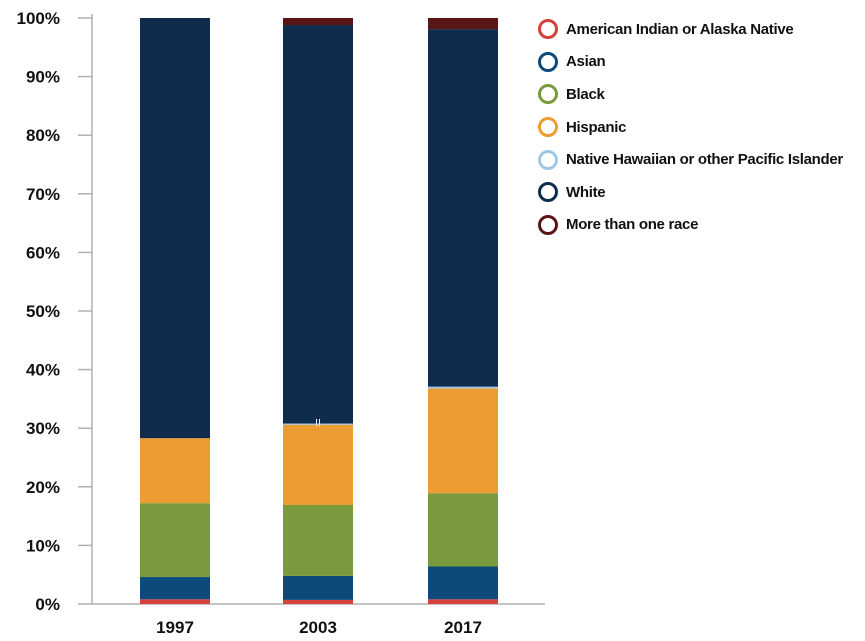 Image resolution: width=865 pixels, height=641 pixels. Describe the element at coordinates (700, 192) in the screenshot. I see `legend-item: White` at that location.